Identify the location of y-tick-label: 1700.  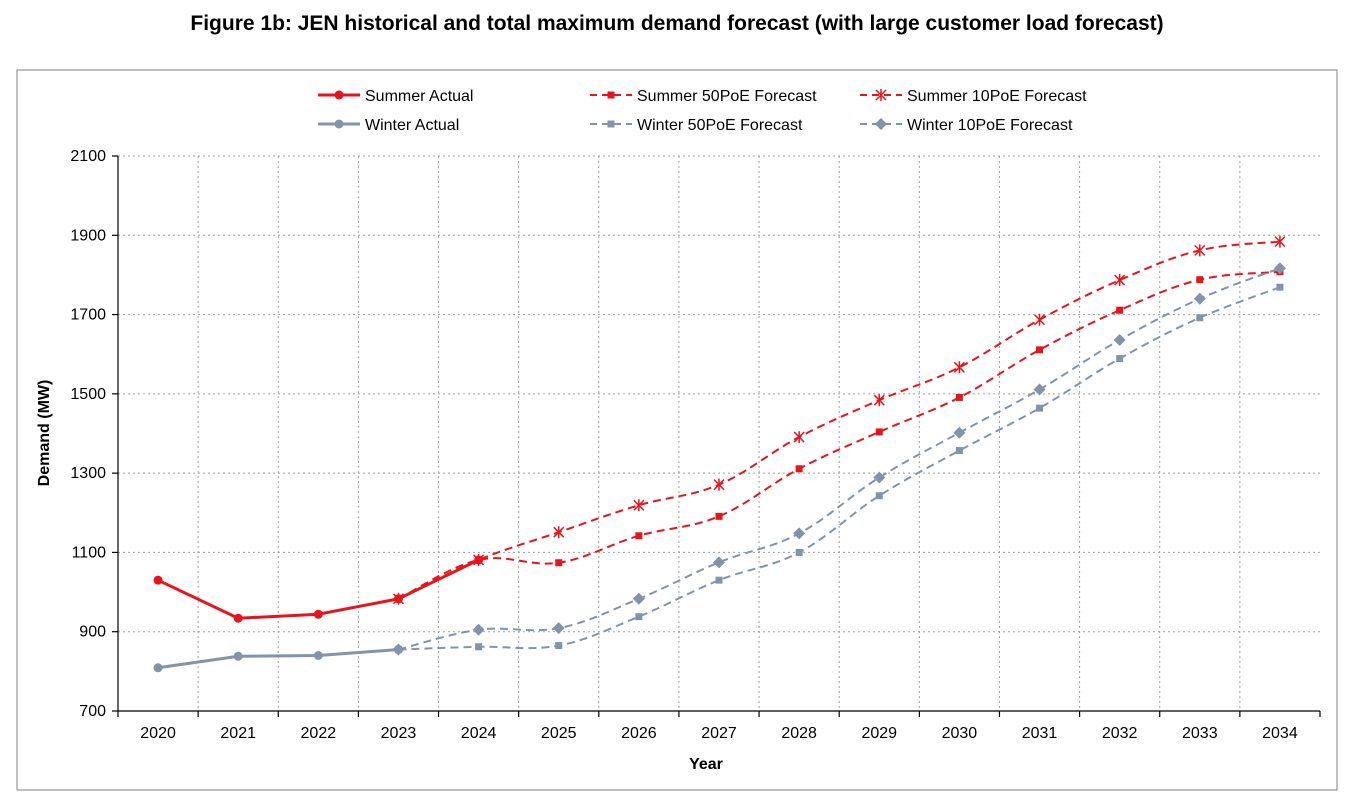
(88, 315).